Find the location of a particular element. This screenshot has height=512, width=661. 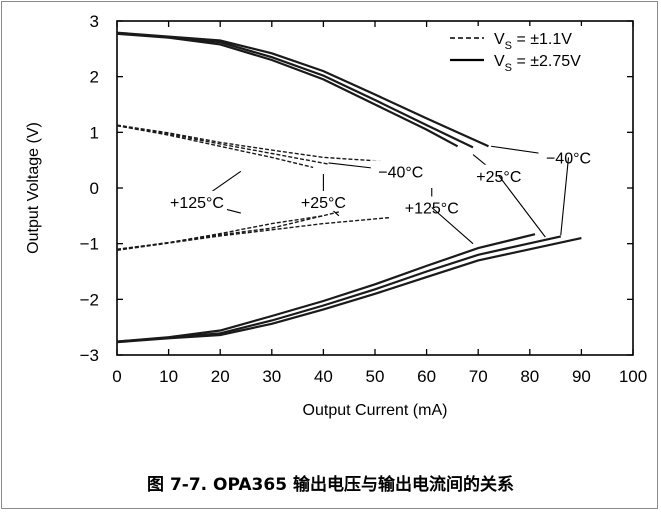

x-tick-label: 40 is located at coordinates (323, 376).